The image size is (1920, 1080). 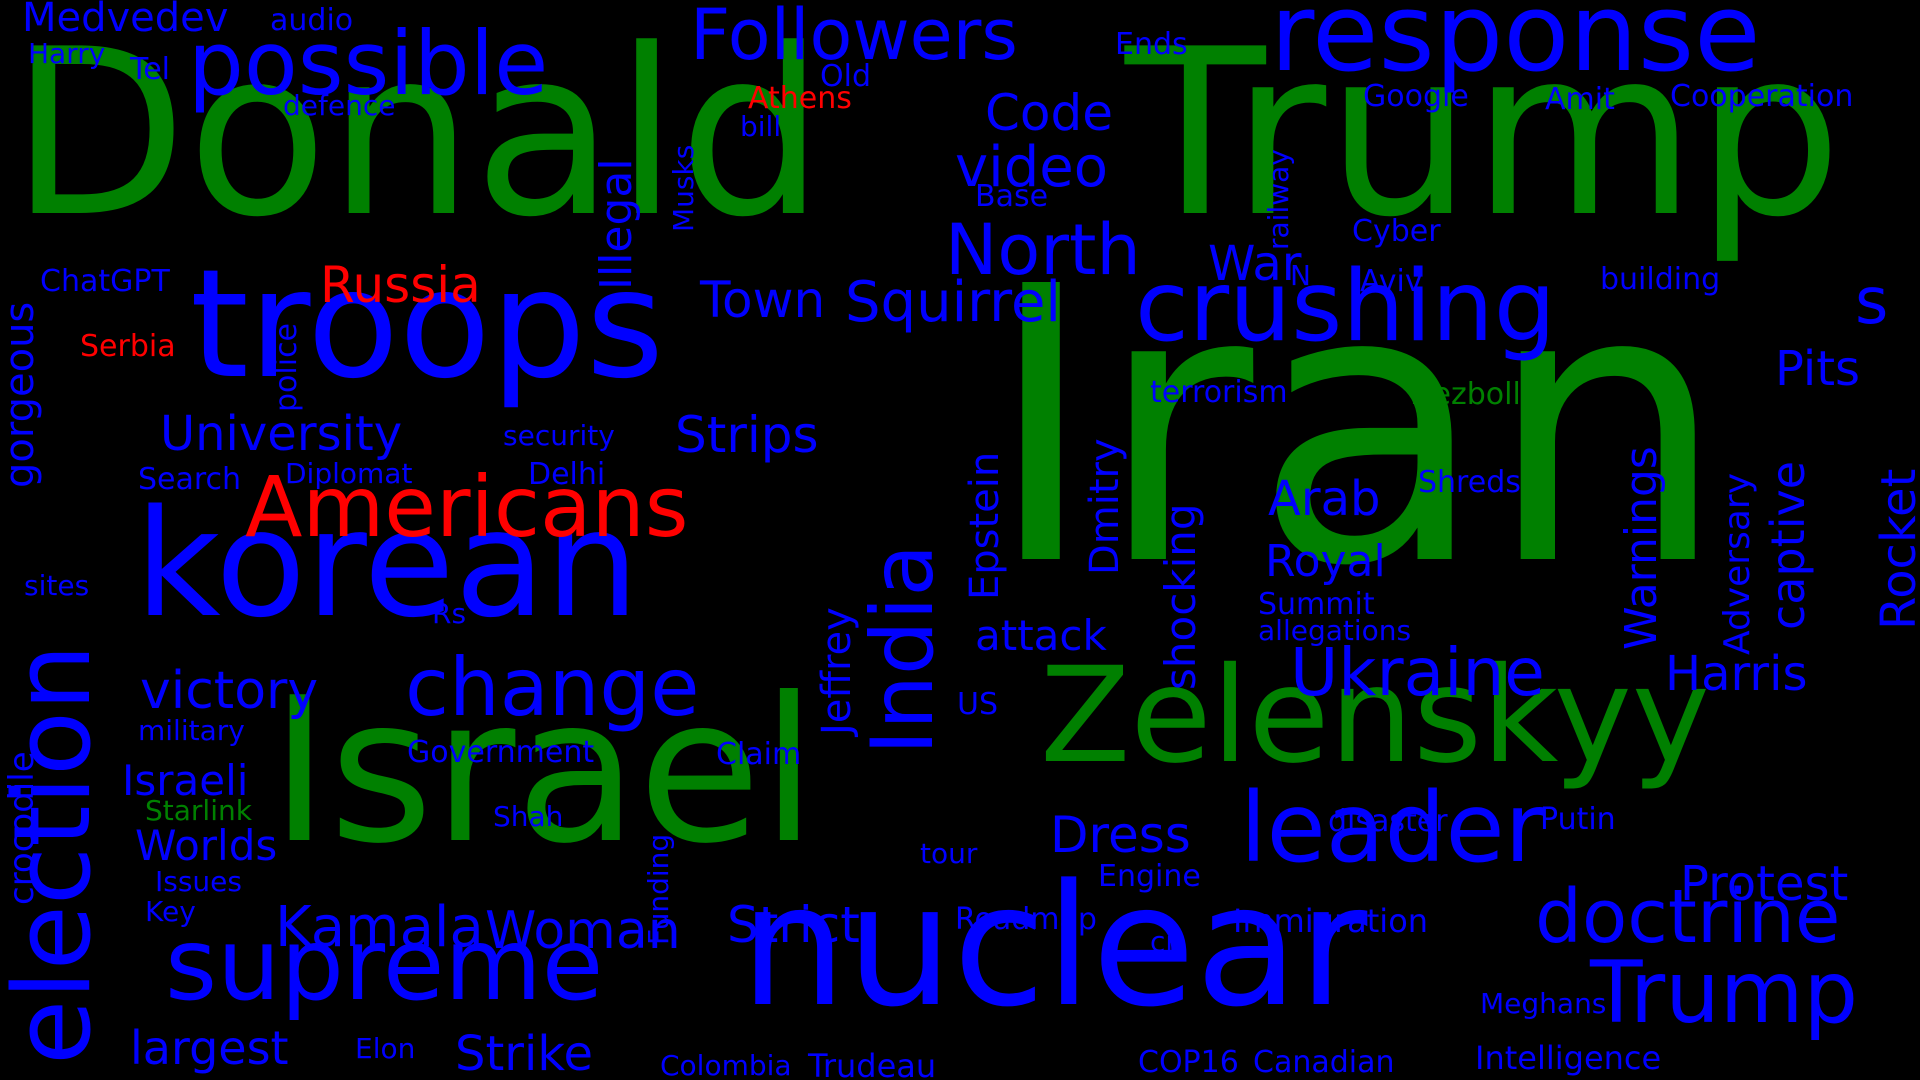 I want to click on word-crocodile: crocodile, so click(x=22, y=828).